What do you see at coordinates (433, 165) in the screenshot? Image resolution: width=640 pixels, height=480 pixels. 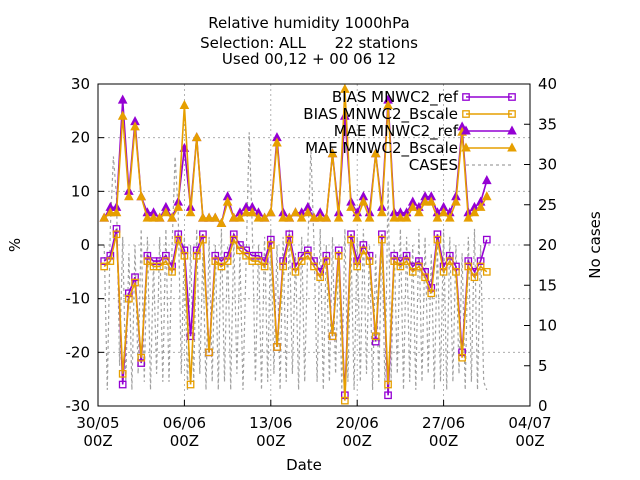 I see `legend-label: CASES` at bounding box center [433, 165].